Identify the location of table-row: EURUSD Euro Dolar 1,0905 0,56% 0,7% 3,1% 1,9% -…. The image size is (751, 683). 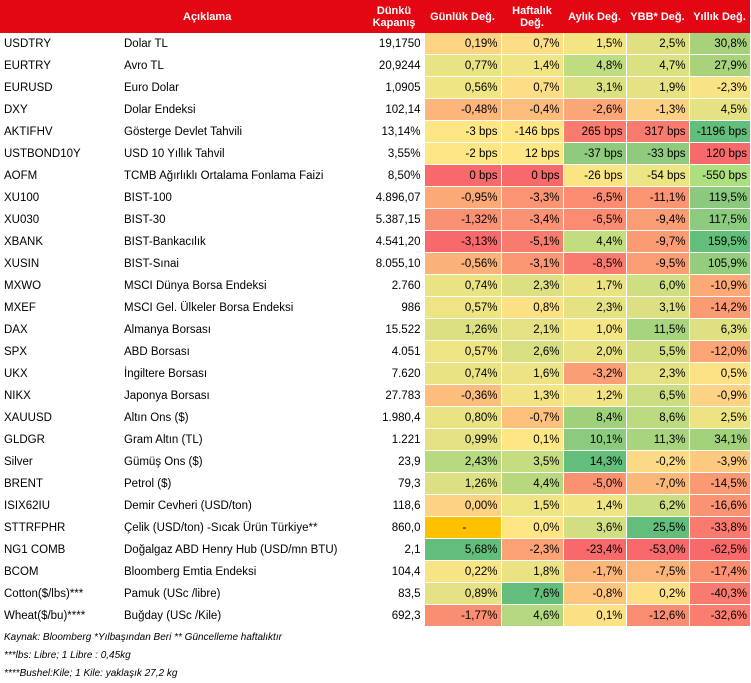
(375, 87).